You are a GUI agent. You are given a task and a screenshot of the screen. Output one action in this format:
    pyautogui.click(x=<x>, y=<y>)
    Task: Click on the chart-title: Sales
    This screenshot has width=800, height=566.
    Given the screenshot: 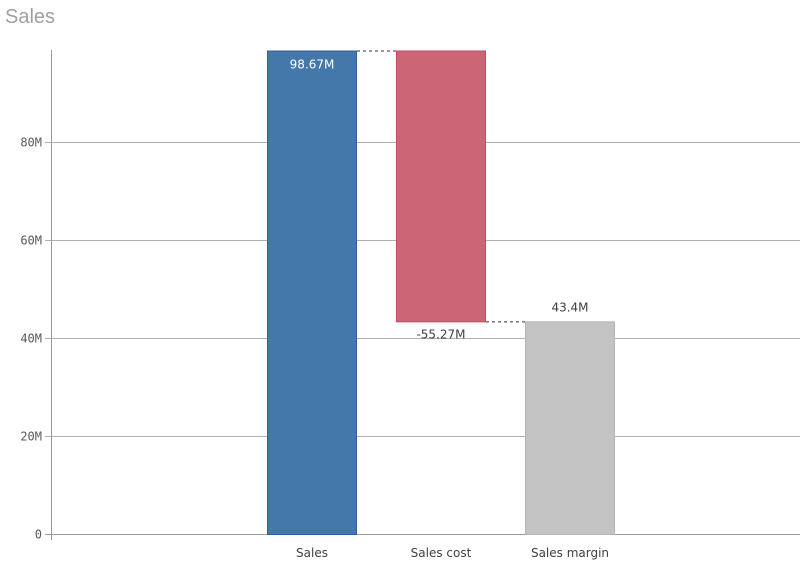 What is the action you would take?
    pyautogui.click(x=30, y=17)
    